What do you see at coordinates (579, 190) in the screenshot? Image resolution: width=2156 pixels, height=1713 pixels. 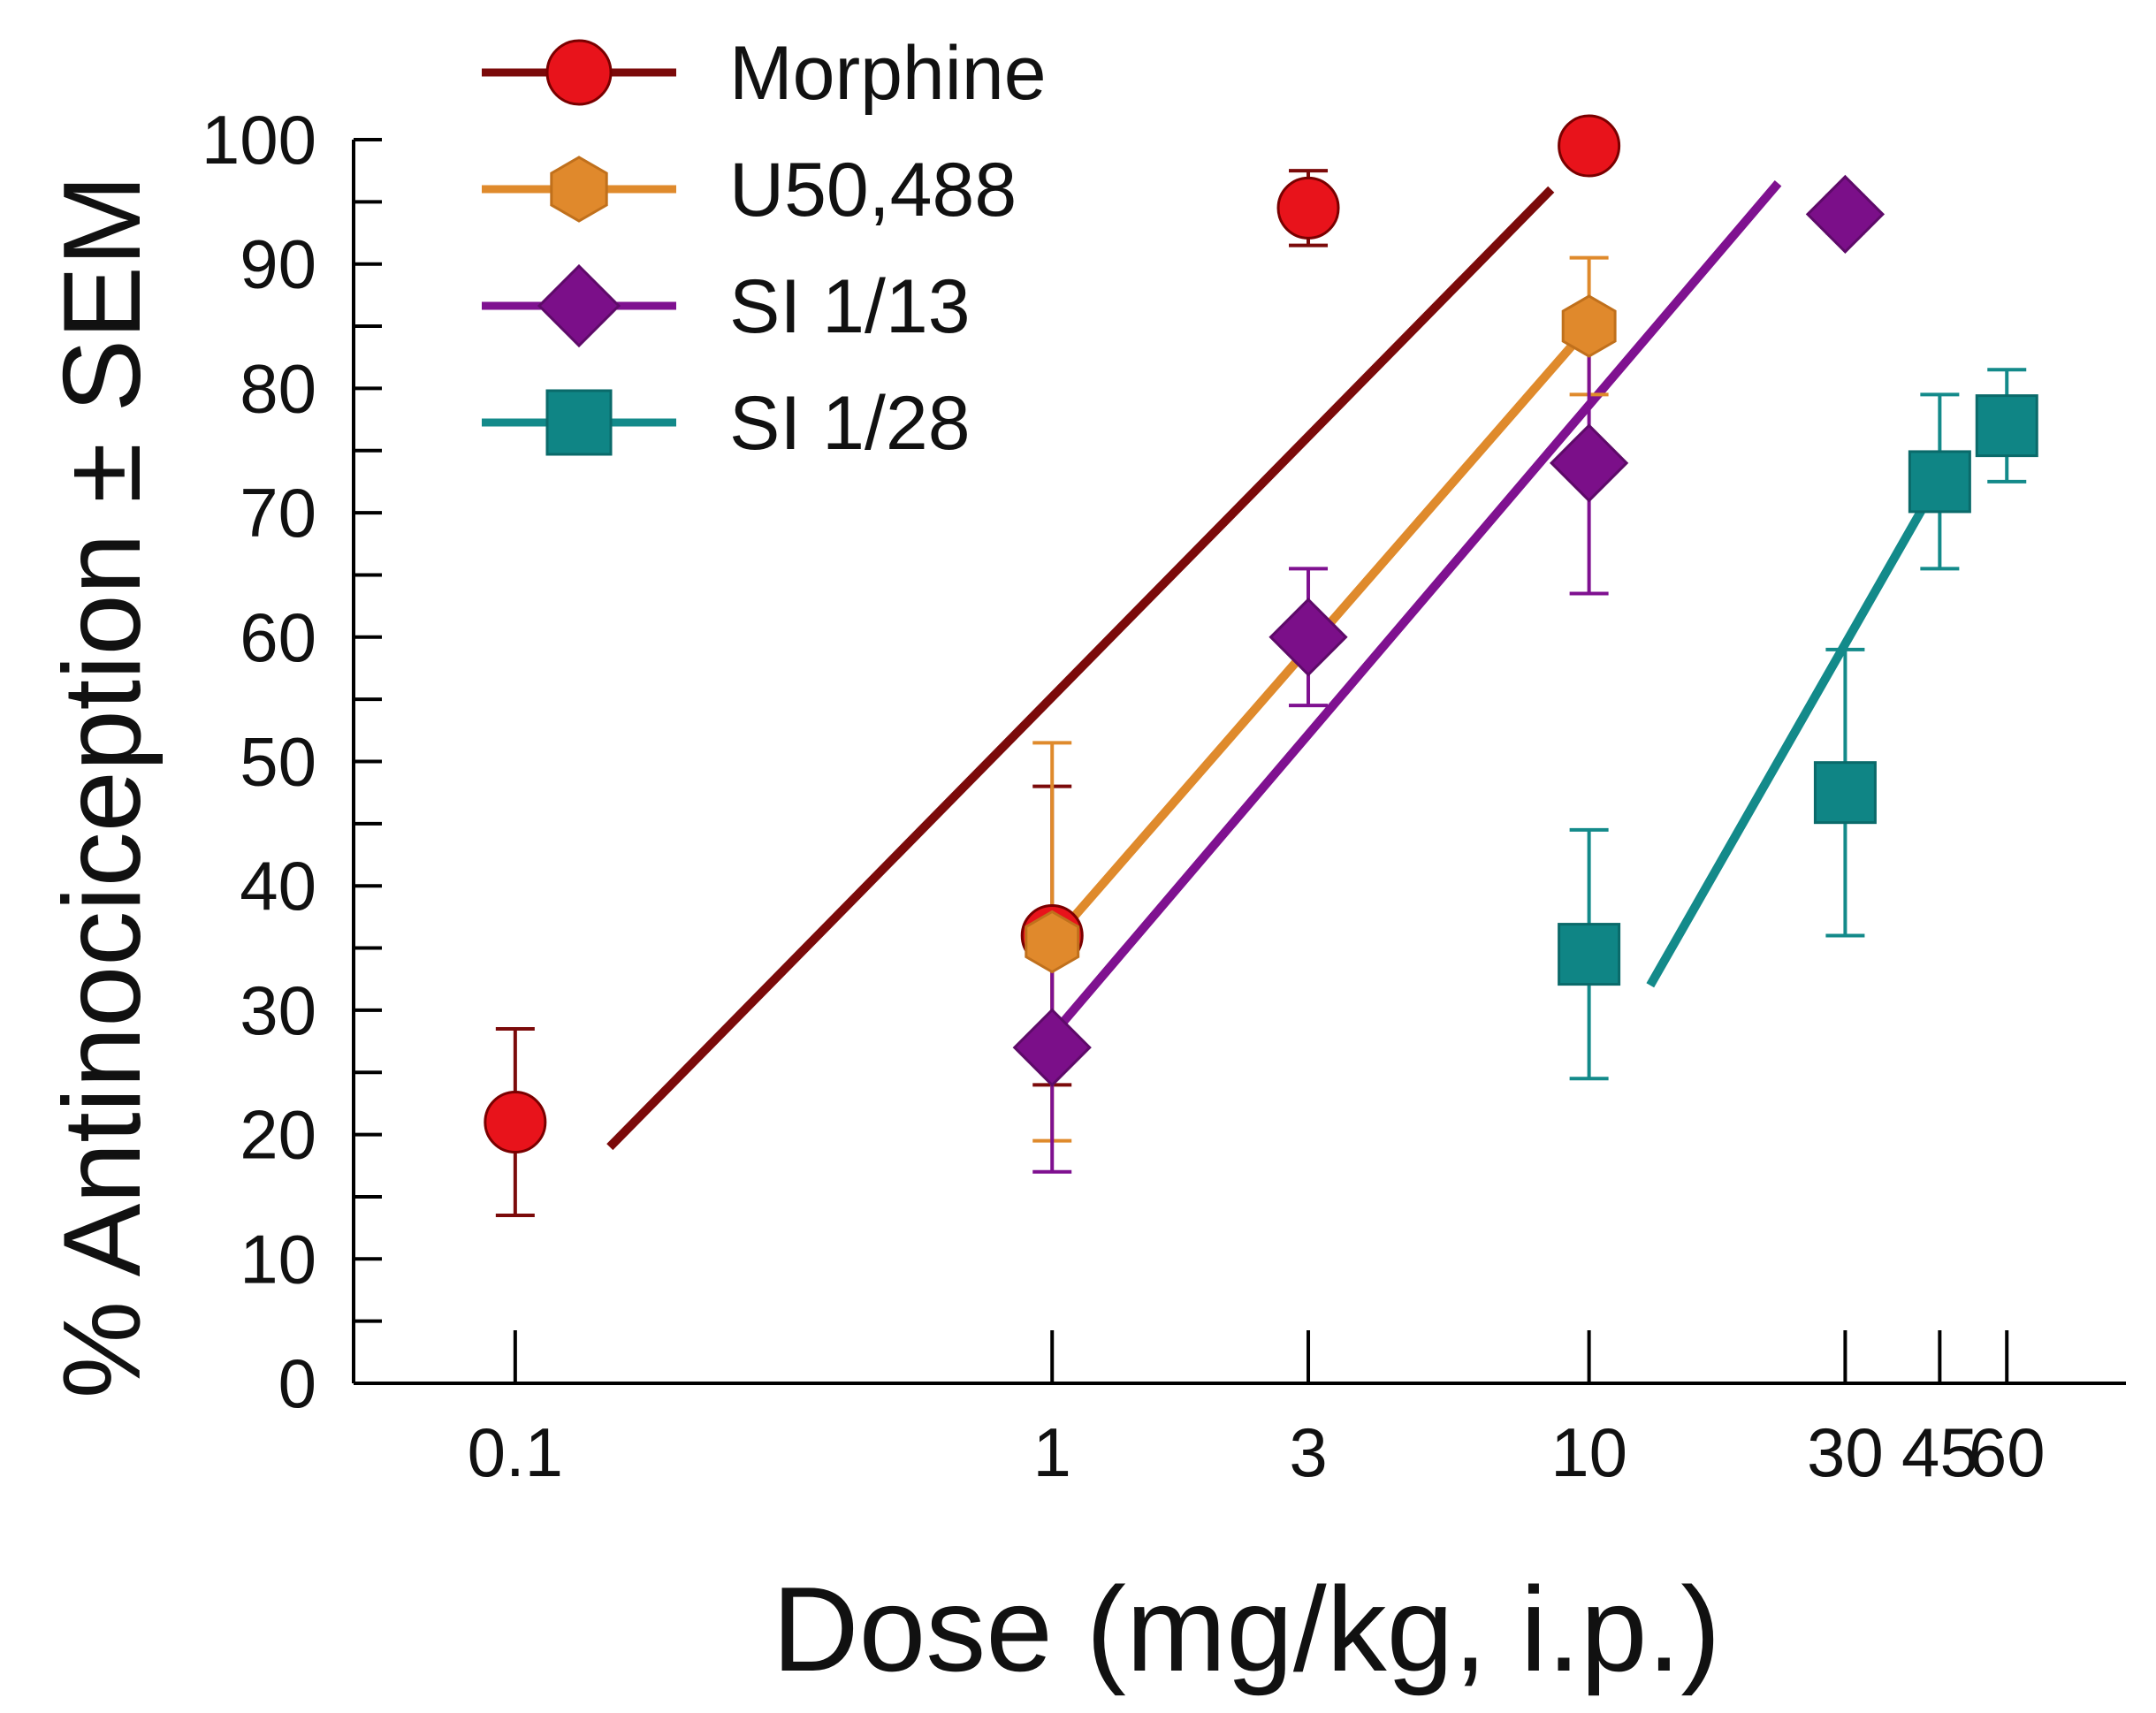 I see `legend-hexagon-marker` at bounding box center [579, 190].